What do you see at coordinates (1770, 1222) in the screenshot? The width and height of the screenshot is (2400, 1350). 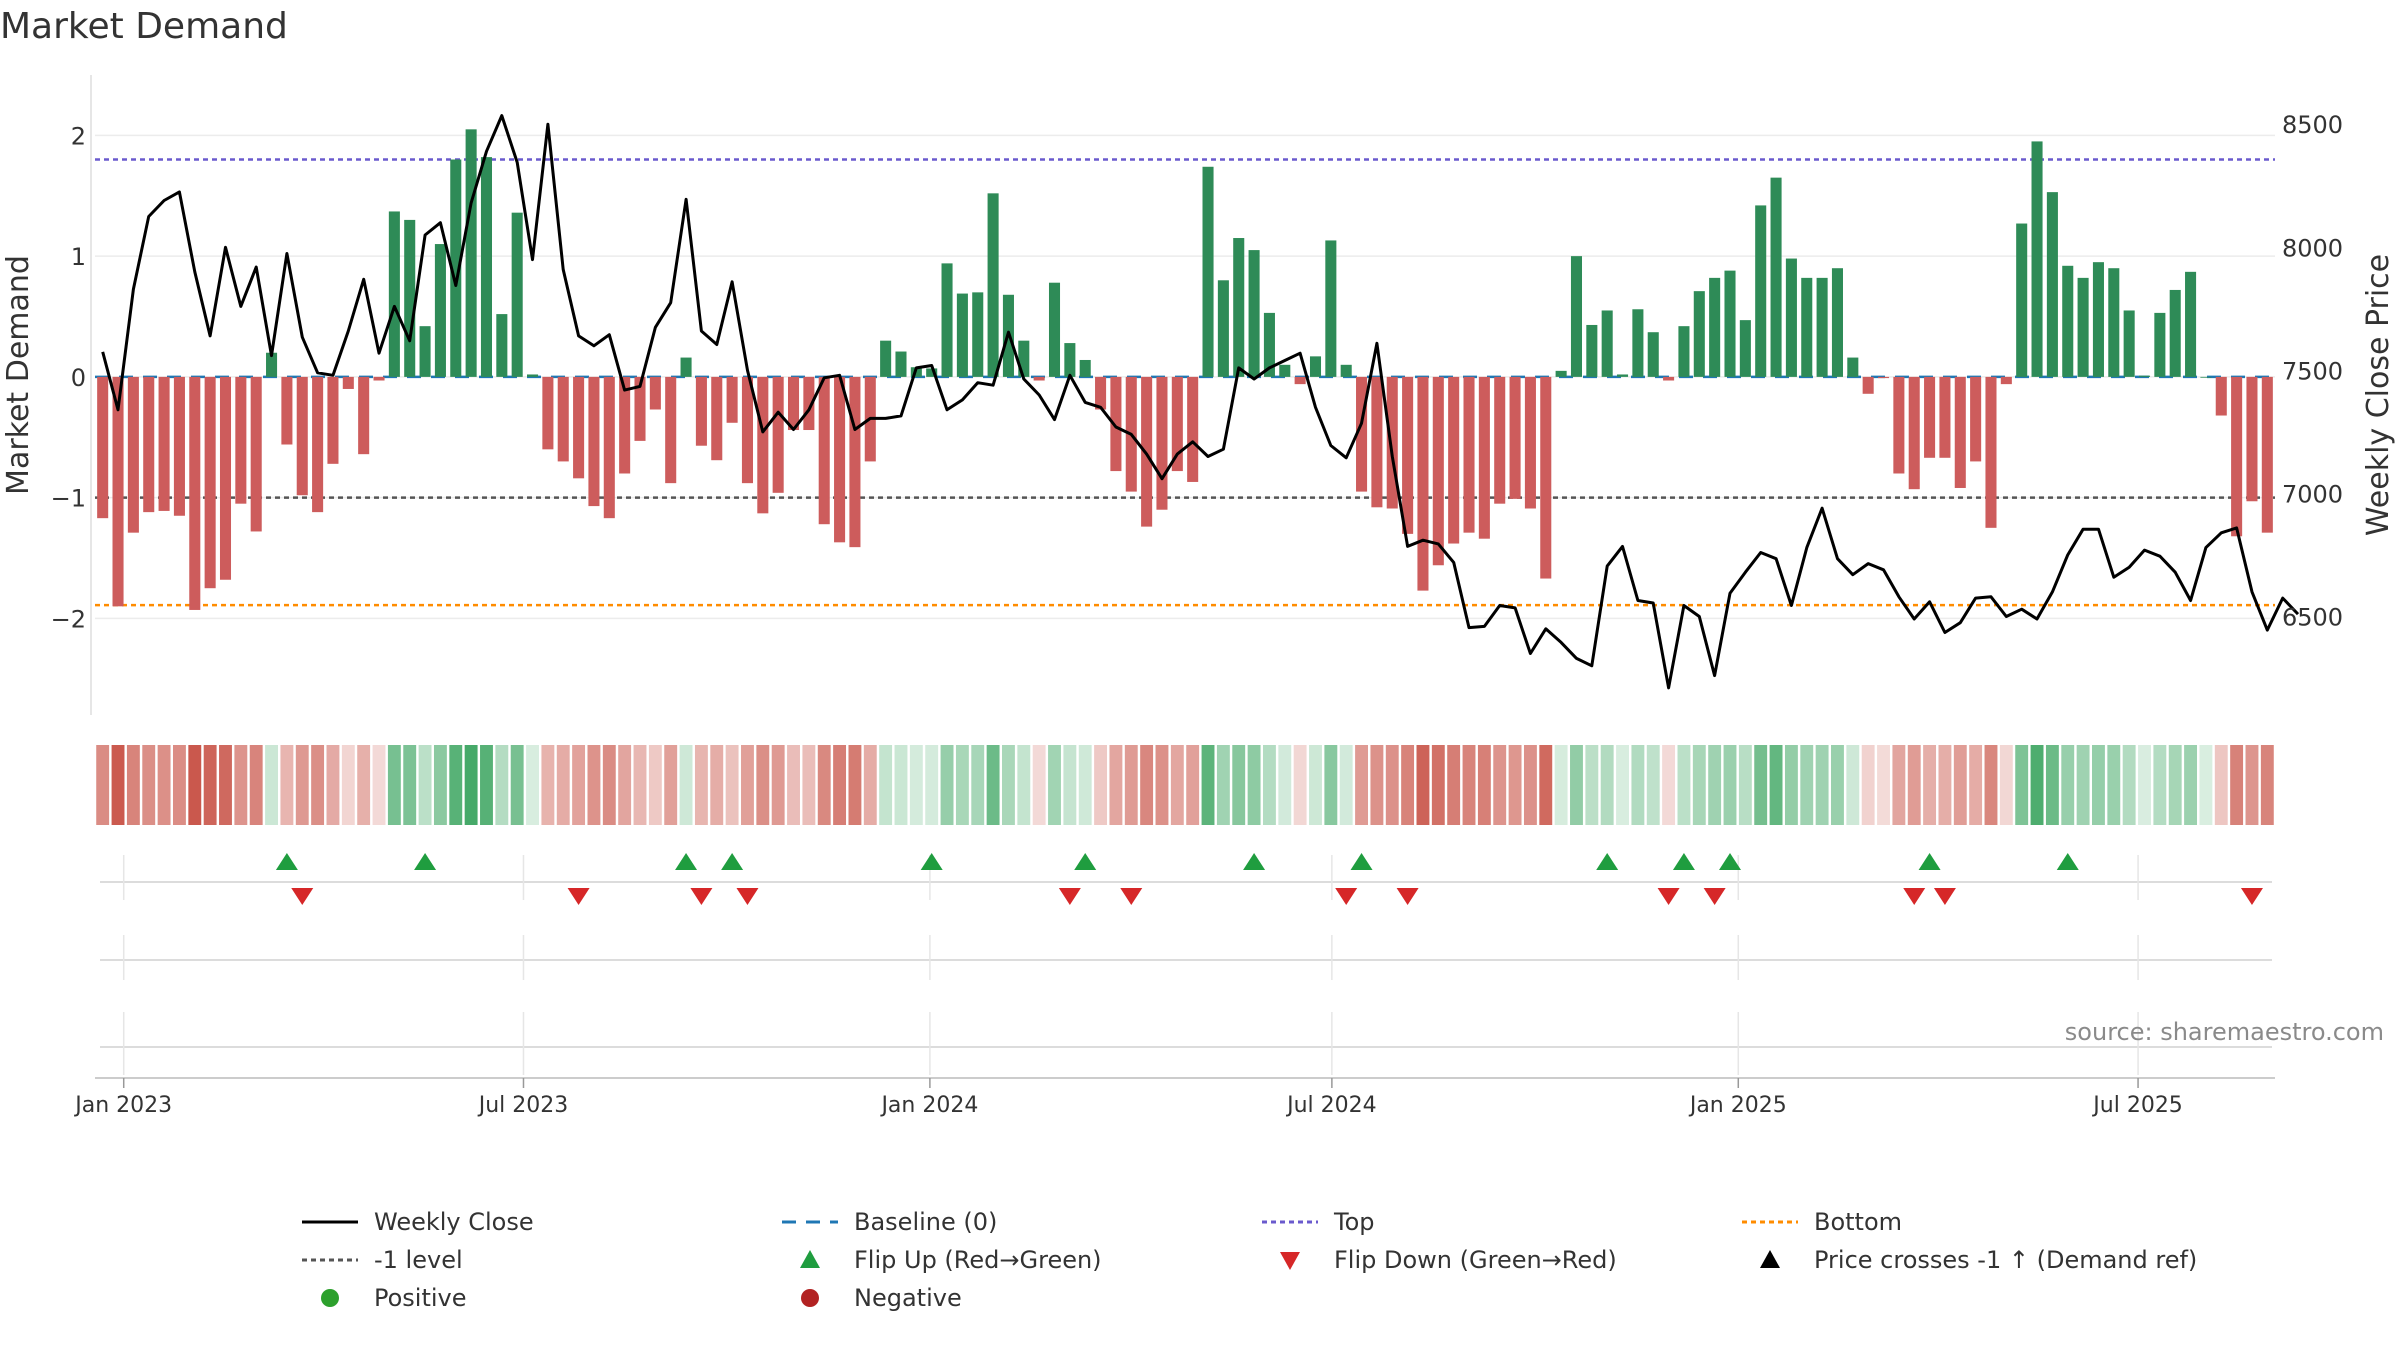 I see `dot-line-icon` at bounding box center [1770, 1222].